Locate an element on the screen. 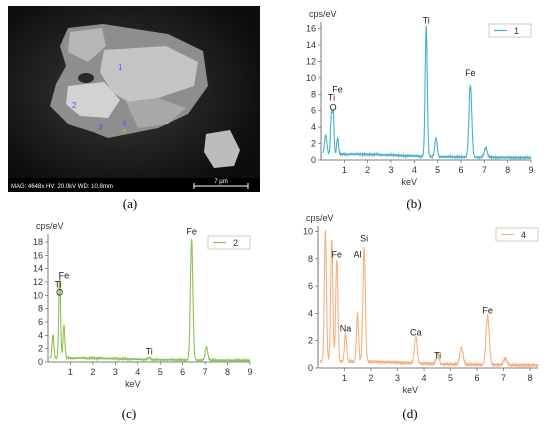 The image size is (550, 425). sem-info: MAG: 4648x HV: 20.0kV WD: 10.8mm is located at coordinates (62, 187).